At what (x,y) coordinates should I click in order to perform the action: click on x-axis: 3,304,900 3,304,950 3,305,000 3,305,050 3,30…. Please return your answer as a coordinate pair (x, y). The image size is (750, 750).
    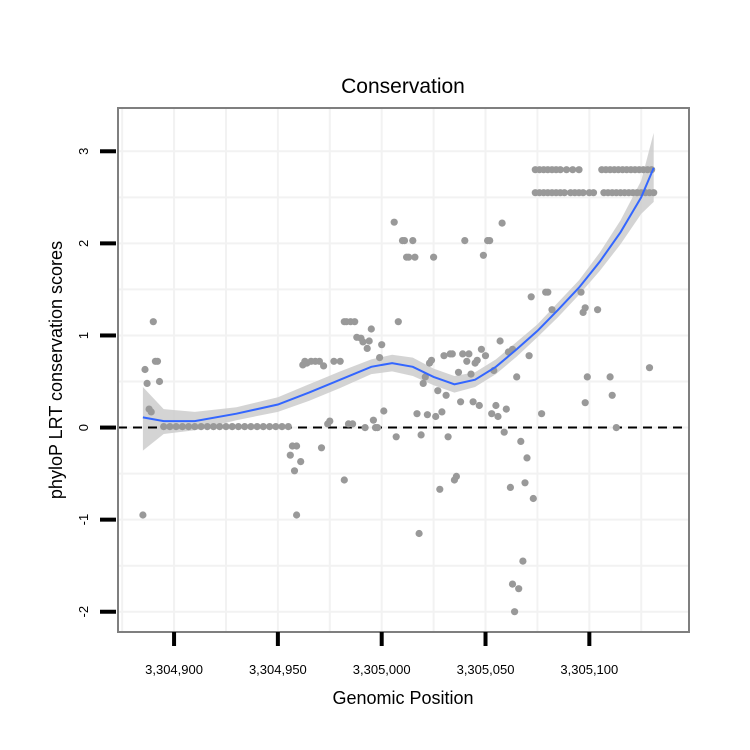
    Looking at the image, I should click on (381, 654).